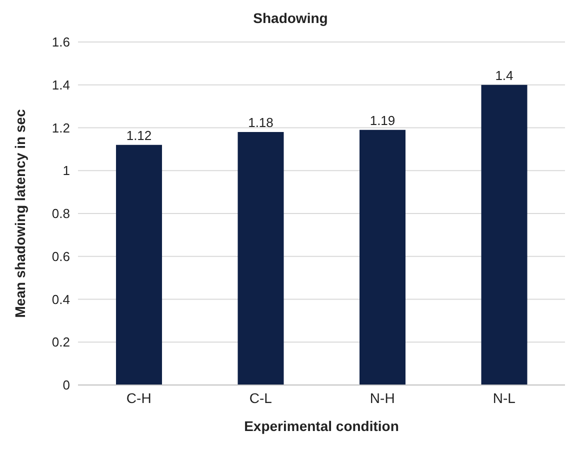  What do you see at coordinates (66, 170) in the screenshot?
I see `y-tick-label: 1` at bounding box center [66, 170].